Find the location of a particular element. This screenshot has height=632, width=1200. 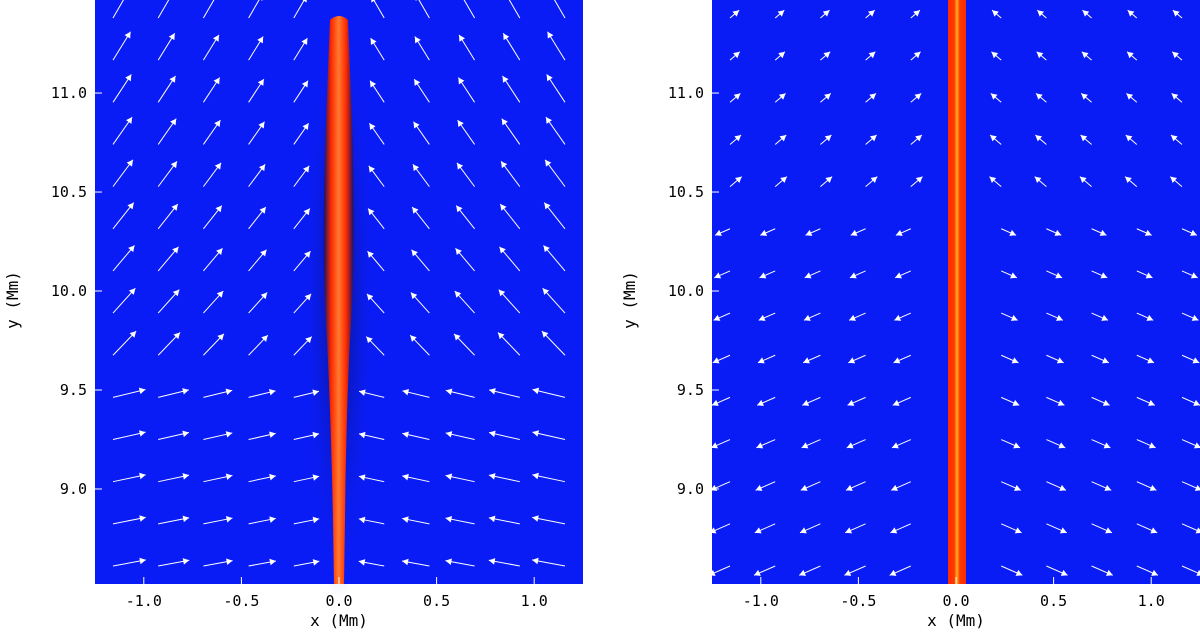

left-ytick-label: 9.0 is located at coordinates (73, 489).